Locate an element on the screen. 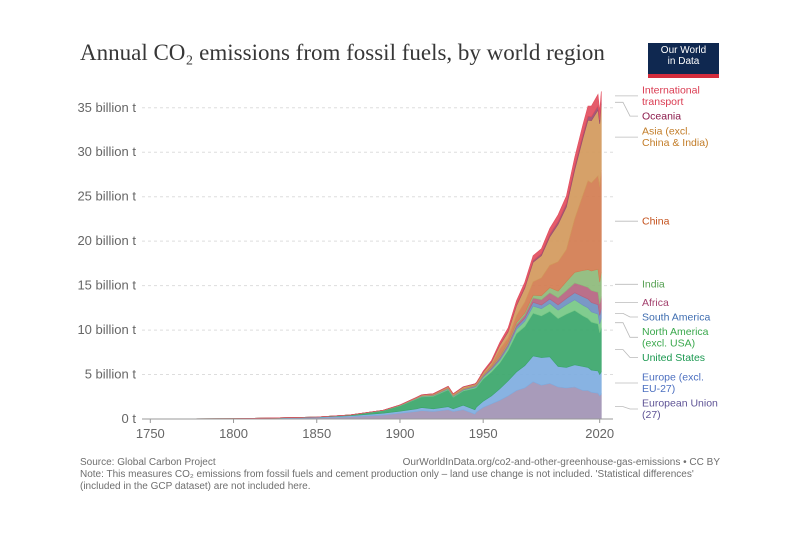 The width and height of the screenshot is (800, 533). y-tick-label: 30 billion t is located at coordinates (106, 151).